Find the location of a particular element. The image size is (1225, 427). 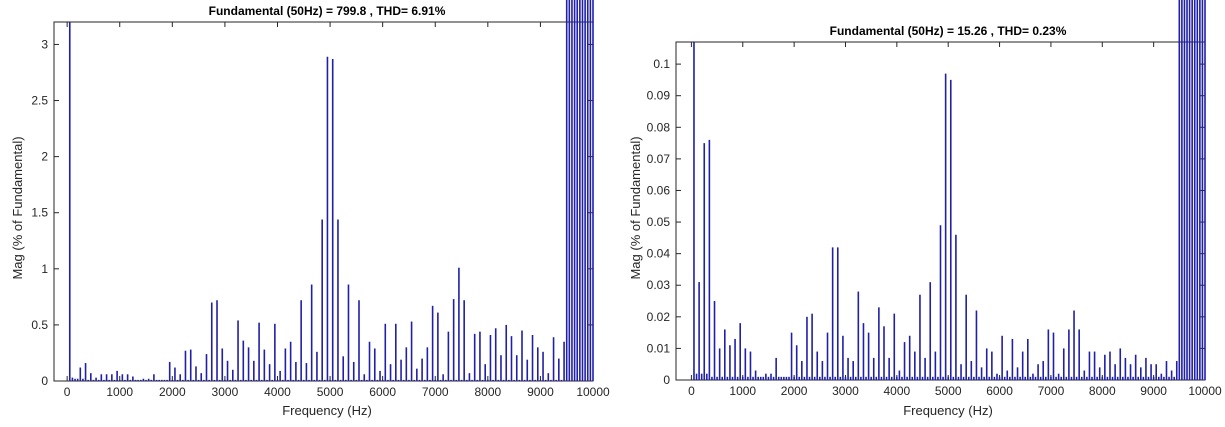

chart-left-xtick-label: 6000 is located at coordinates (382, 392).